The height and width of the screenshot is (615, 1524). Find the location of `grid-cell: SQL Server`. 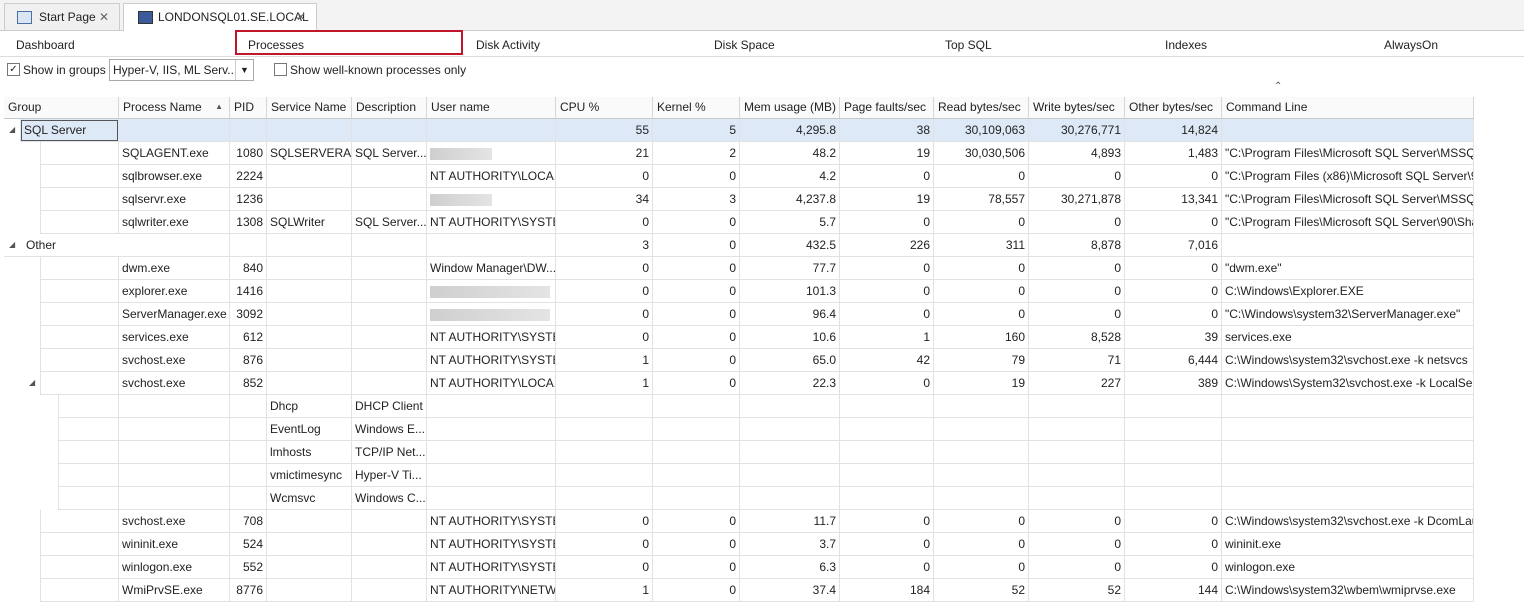

grid-cell: SQL Server is located at coordinates (69, 130).